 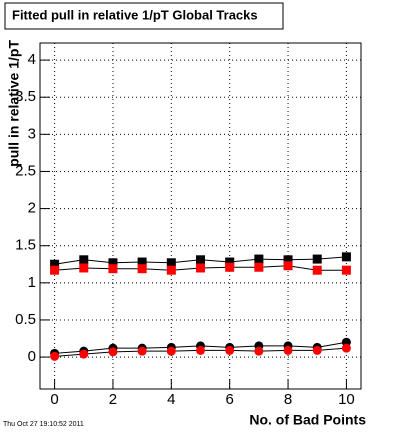 What do you see at coordinates (346, 399) in the screenshot?
I see `x-tick-label: 10` at bounding box center [346, 399].